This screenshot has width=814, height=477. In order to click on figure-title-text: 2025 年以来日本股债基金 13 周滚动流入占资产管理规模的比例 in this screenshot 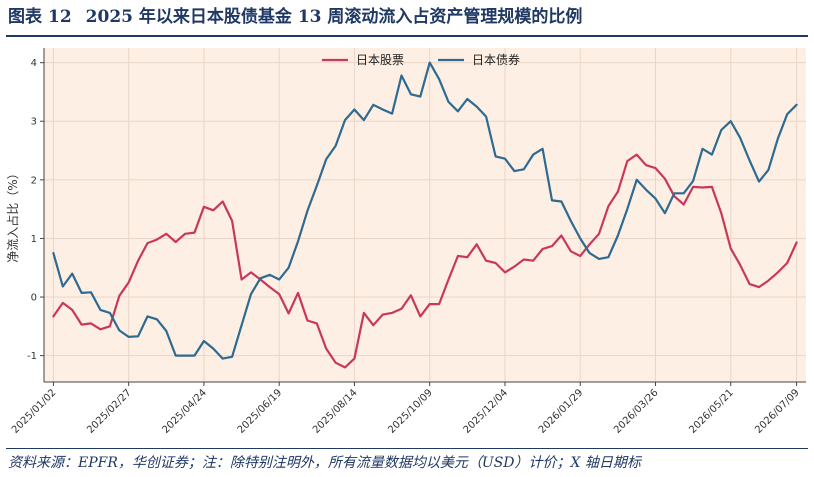, I will do `click(334, 17)`.